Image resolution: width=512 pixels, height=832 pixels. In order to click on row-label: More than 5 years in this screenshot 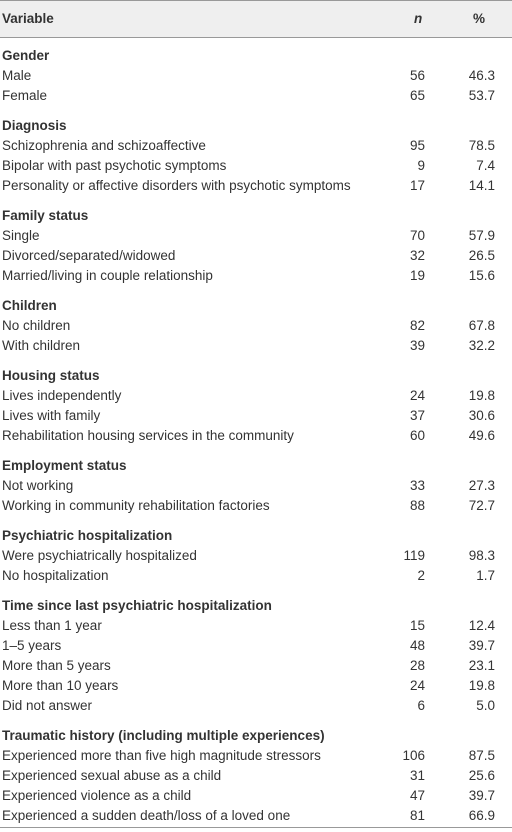, I will do `click(56, 665)`.